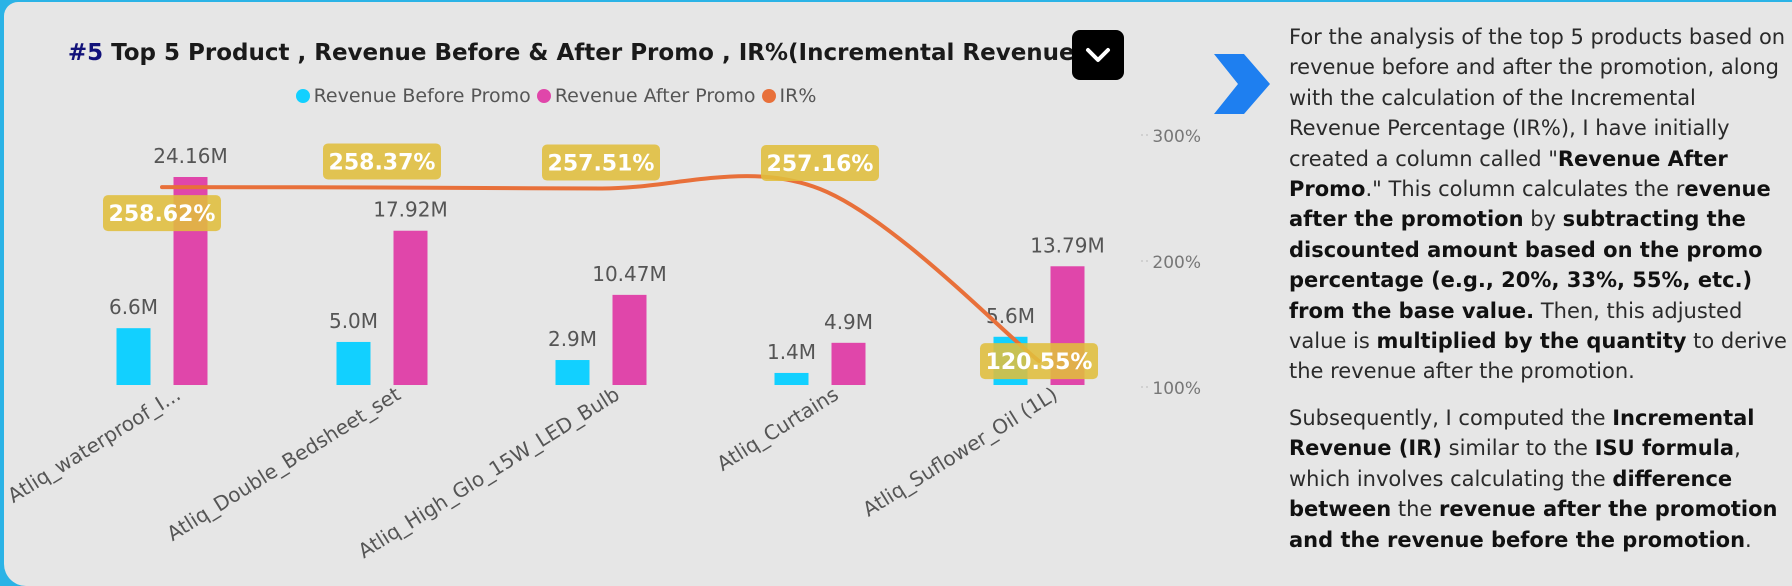  I want to click on legend-label-ir: IR%, so click(798, 96).